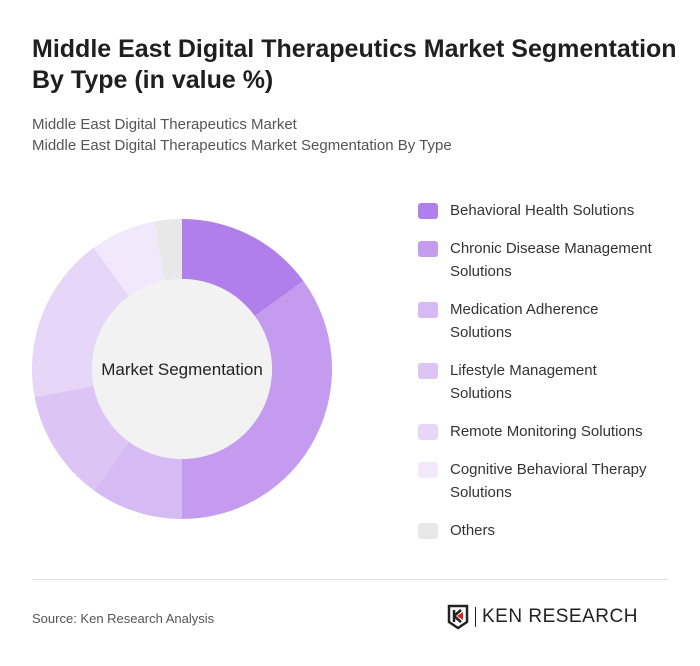  Describe the element at coordinates (164, 124) in the screenshot. I see `subtitle-line-1: Middle East Digital Therapeutics Market` at that location.